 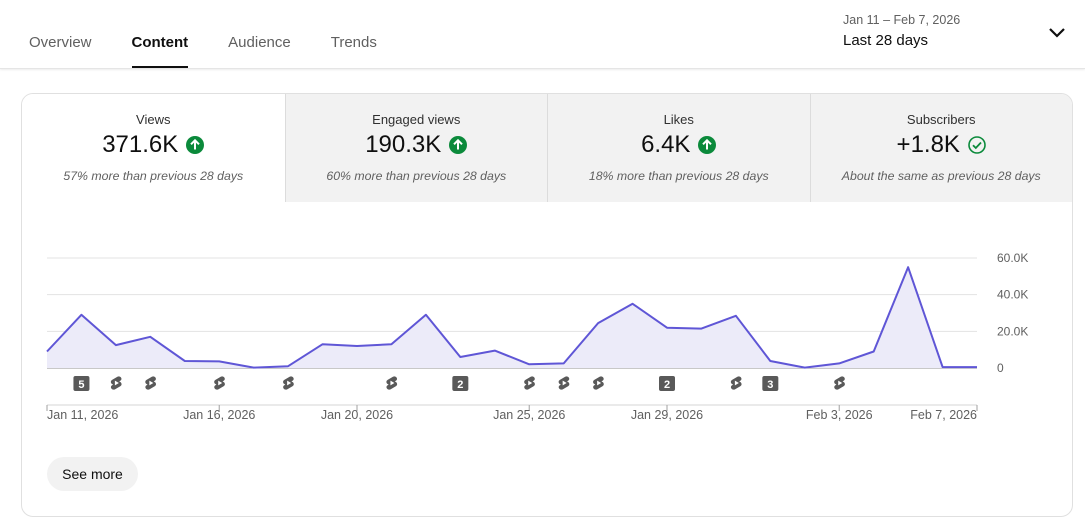 I want to click on check-circle-icon, so click(x=977, y=145).